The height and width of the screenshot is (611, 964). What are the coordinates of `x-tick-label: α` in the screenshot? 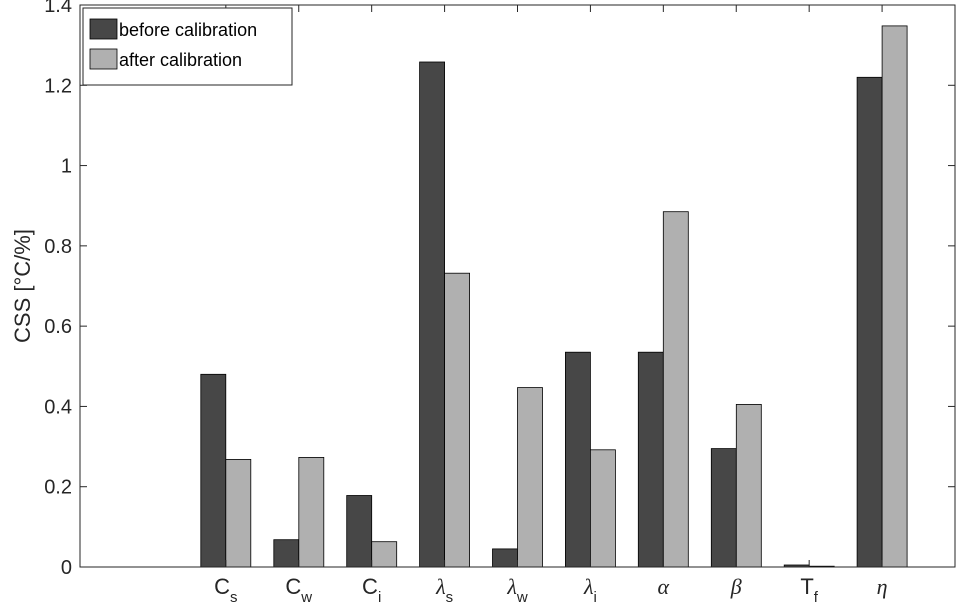 It's located at (664, 586).